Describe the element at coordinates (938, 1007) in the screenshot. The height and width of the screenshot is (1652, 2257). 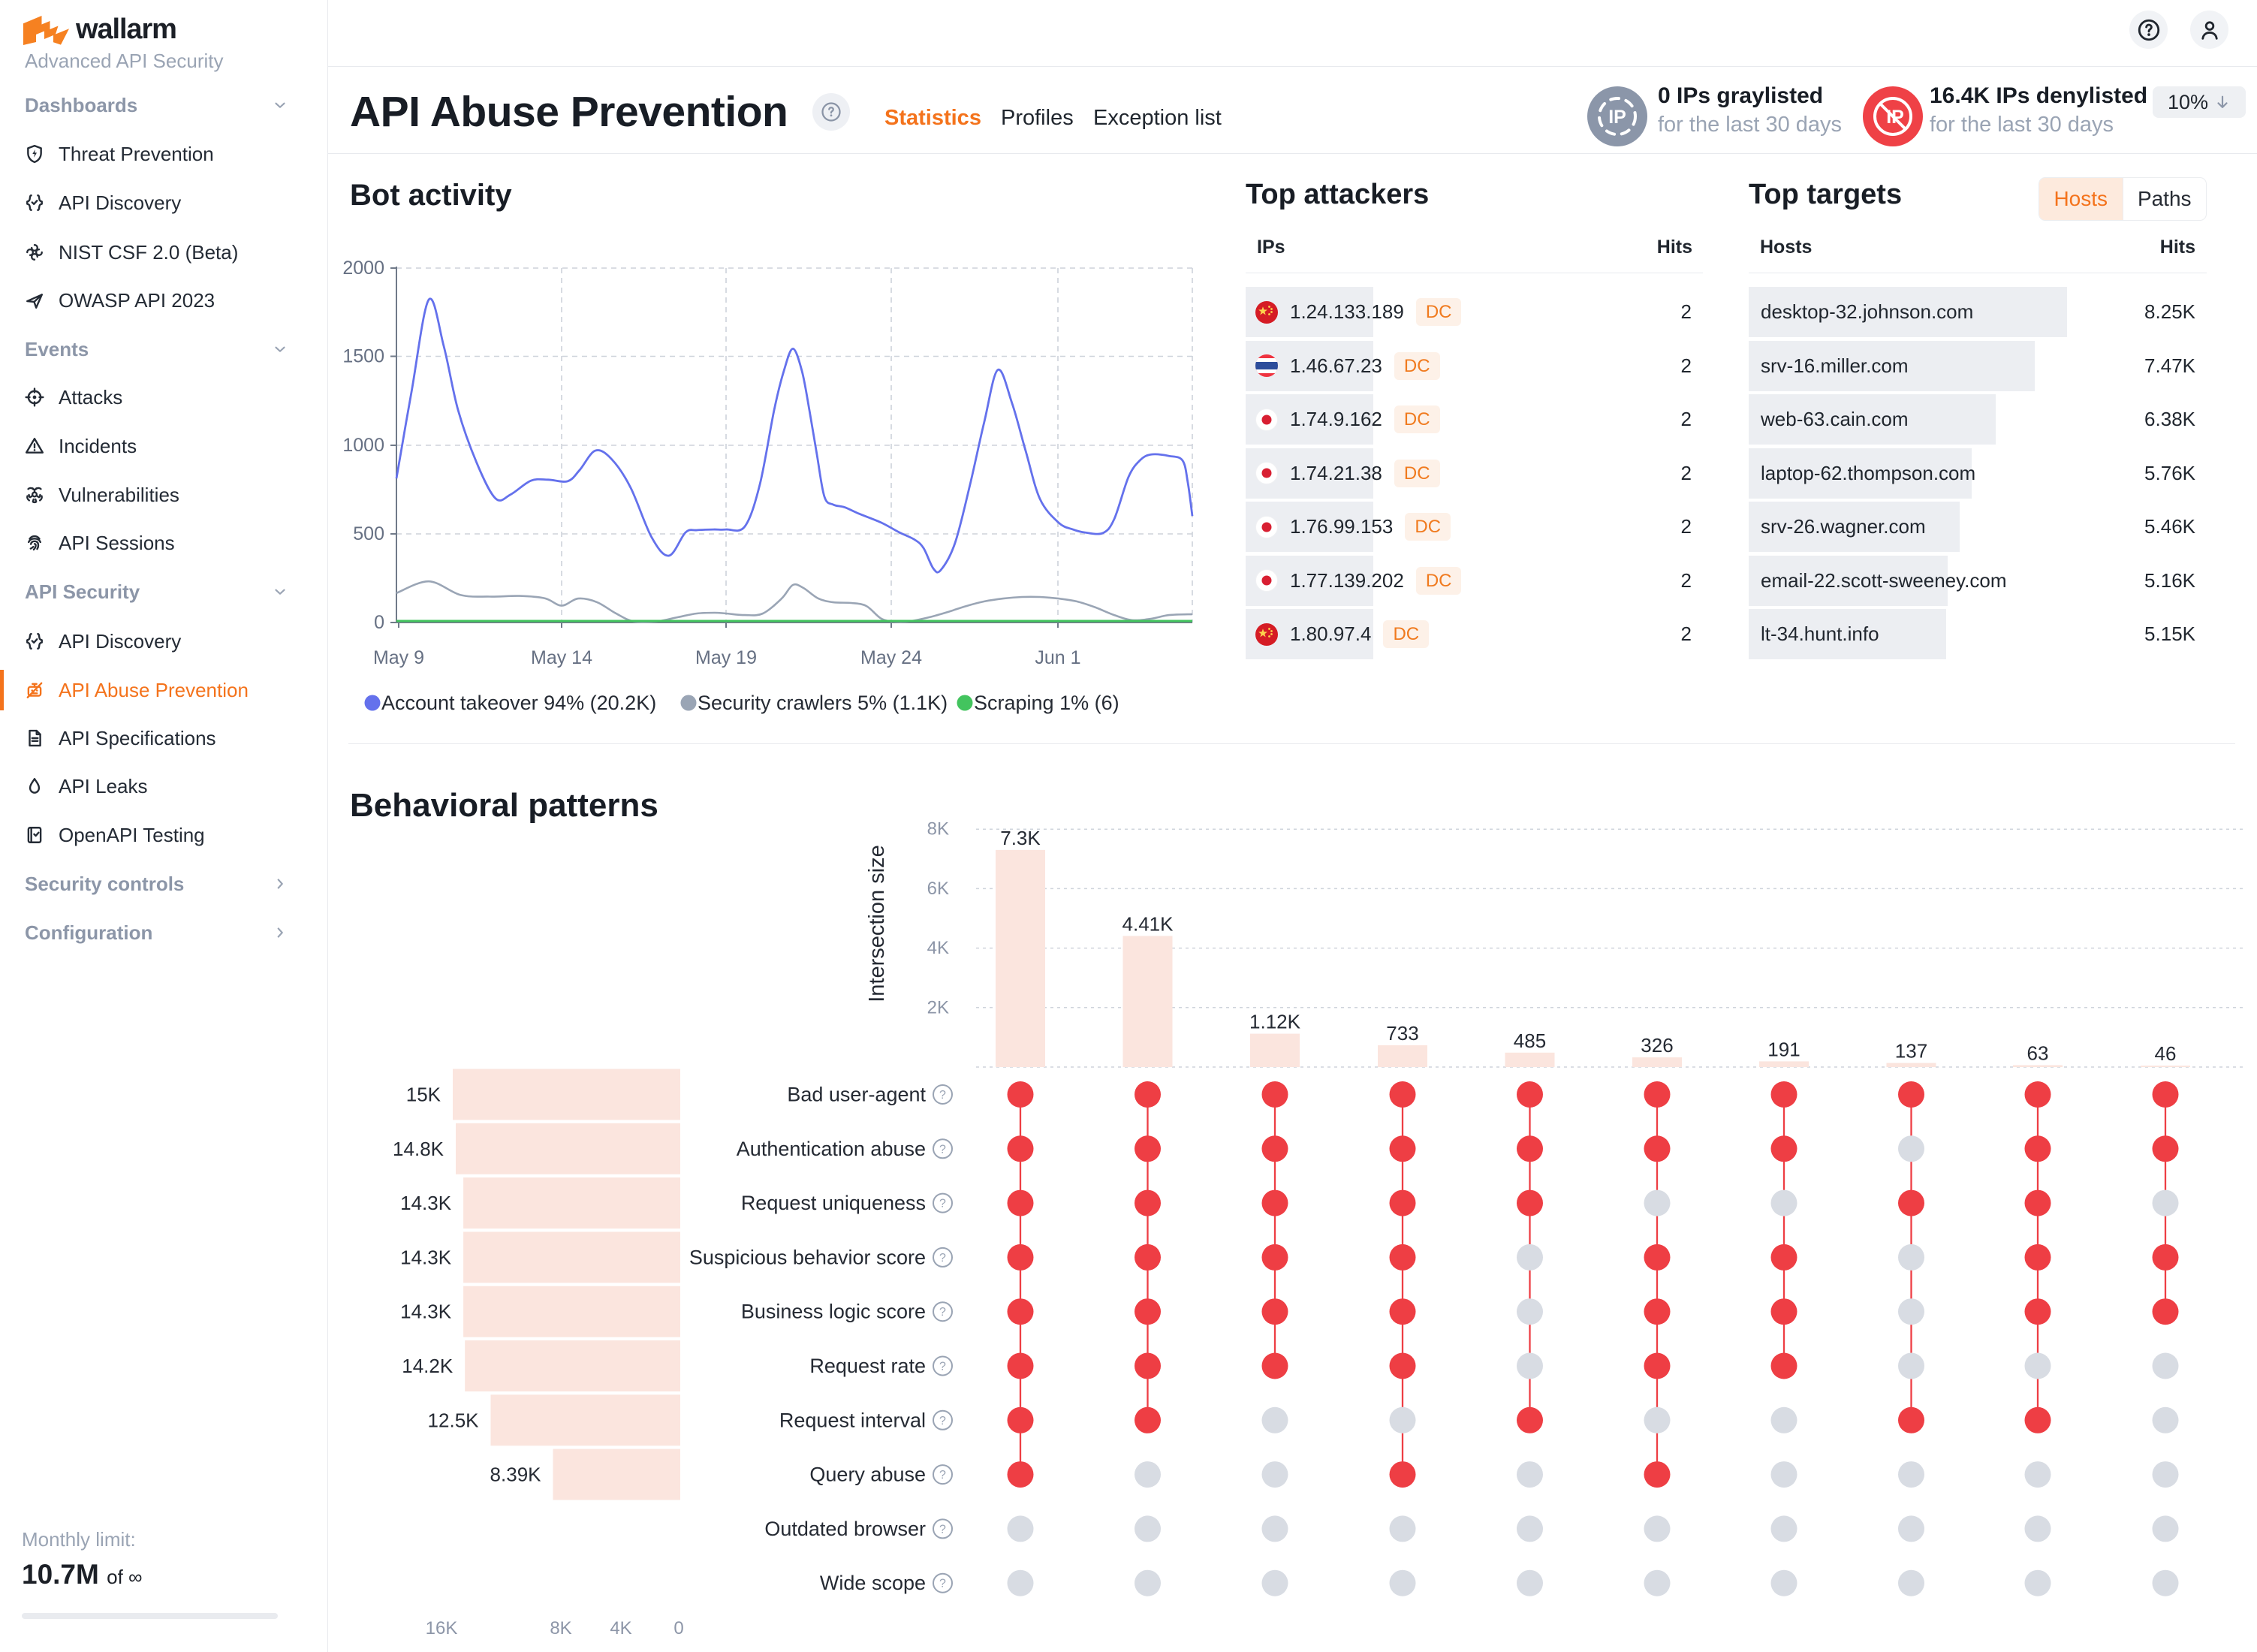
I see `svg-text: 2K` at that location.